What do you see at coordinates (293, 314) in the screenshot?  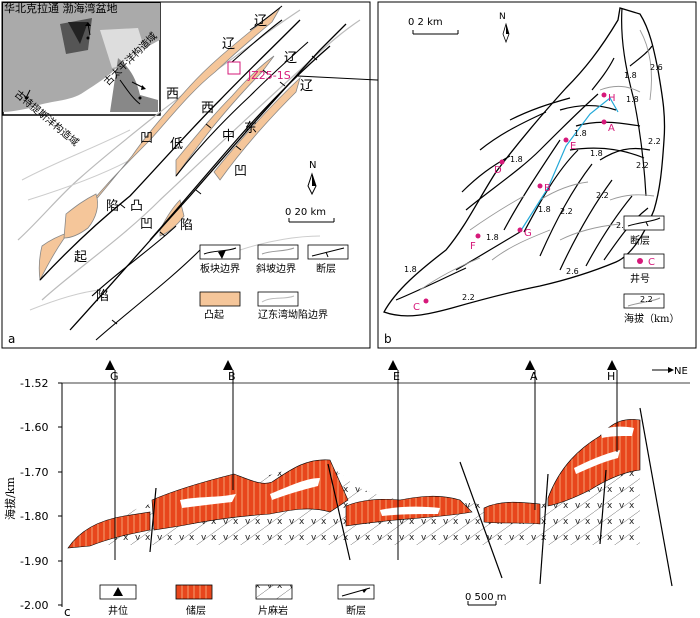 I see `legend-depression: 辽东湾坳陷边界` at bounding box center [293, 314].